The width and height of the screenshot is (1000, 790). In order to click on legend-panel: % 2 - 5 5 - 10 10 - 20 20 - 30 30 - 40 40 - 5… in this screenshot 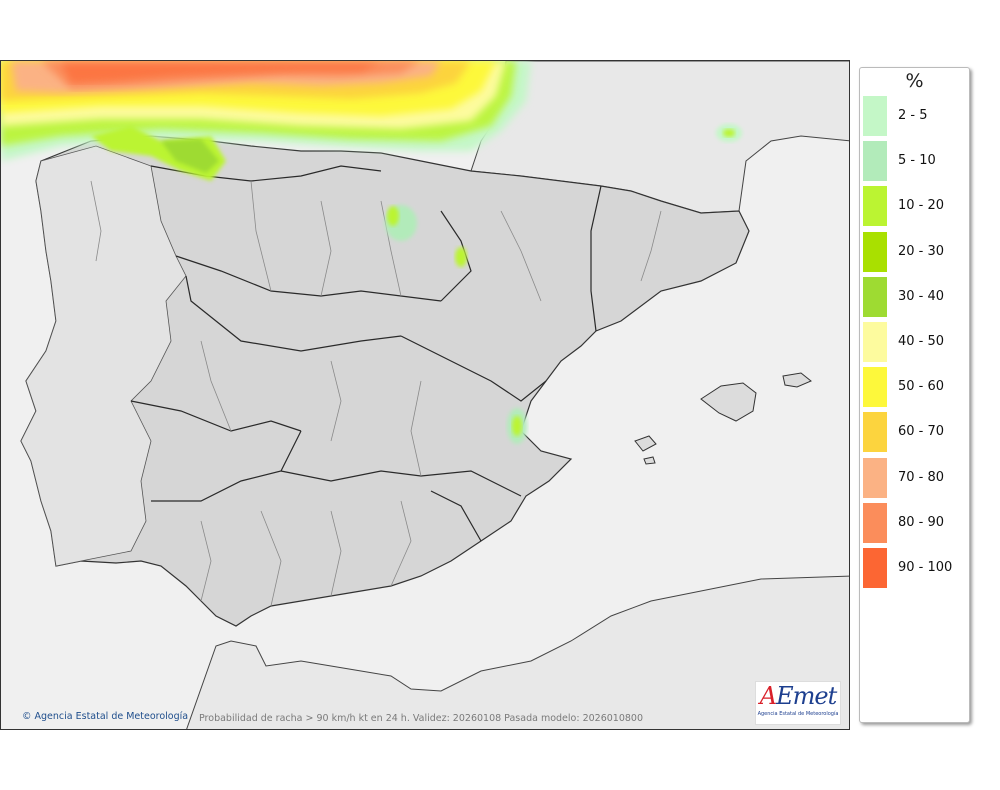, I will do `click(914, 395)`.